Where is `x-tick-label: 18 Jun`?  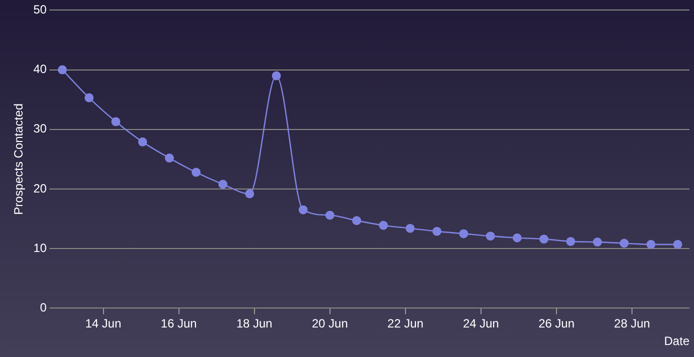 x-tick-label: 18 Jun is located at coordinates (254, 323).